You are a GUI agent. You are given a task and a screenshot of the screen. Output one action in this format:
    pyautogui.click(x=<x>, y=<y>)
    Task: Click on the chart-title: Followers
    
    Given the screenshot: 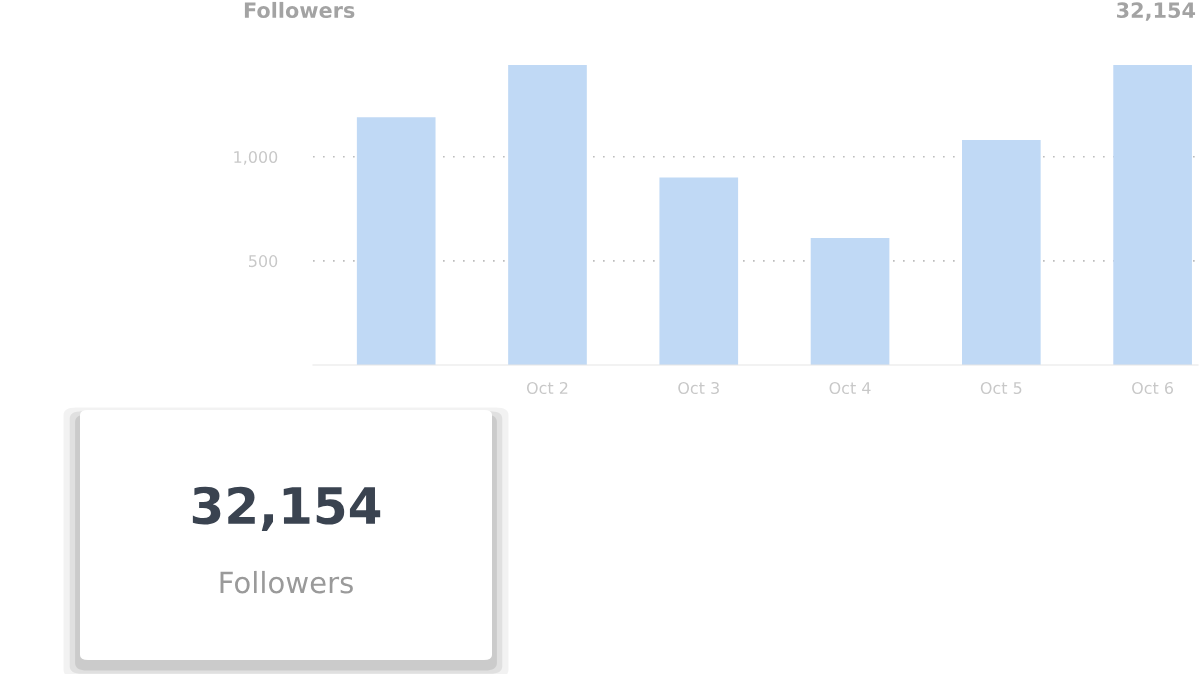 What is the action you would take?
    pyautogui.click(x=299, y=10)
    